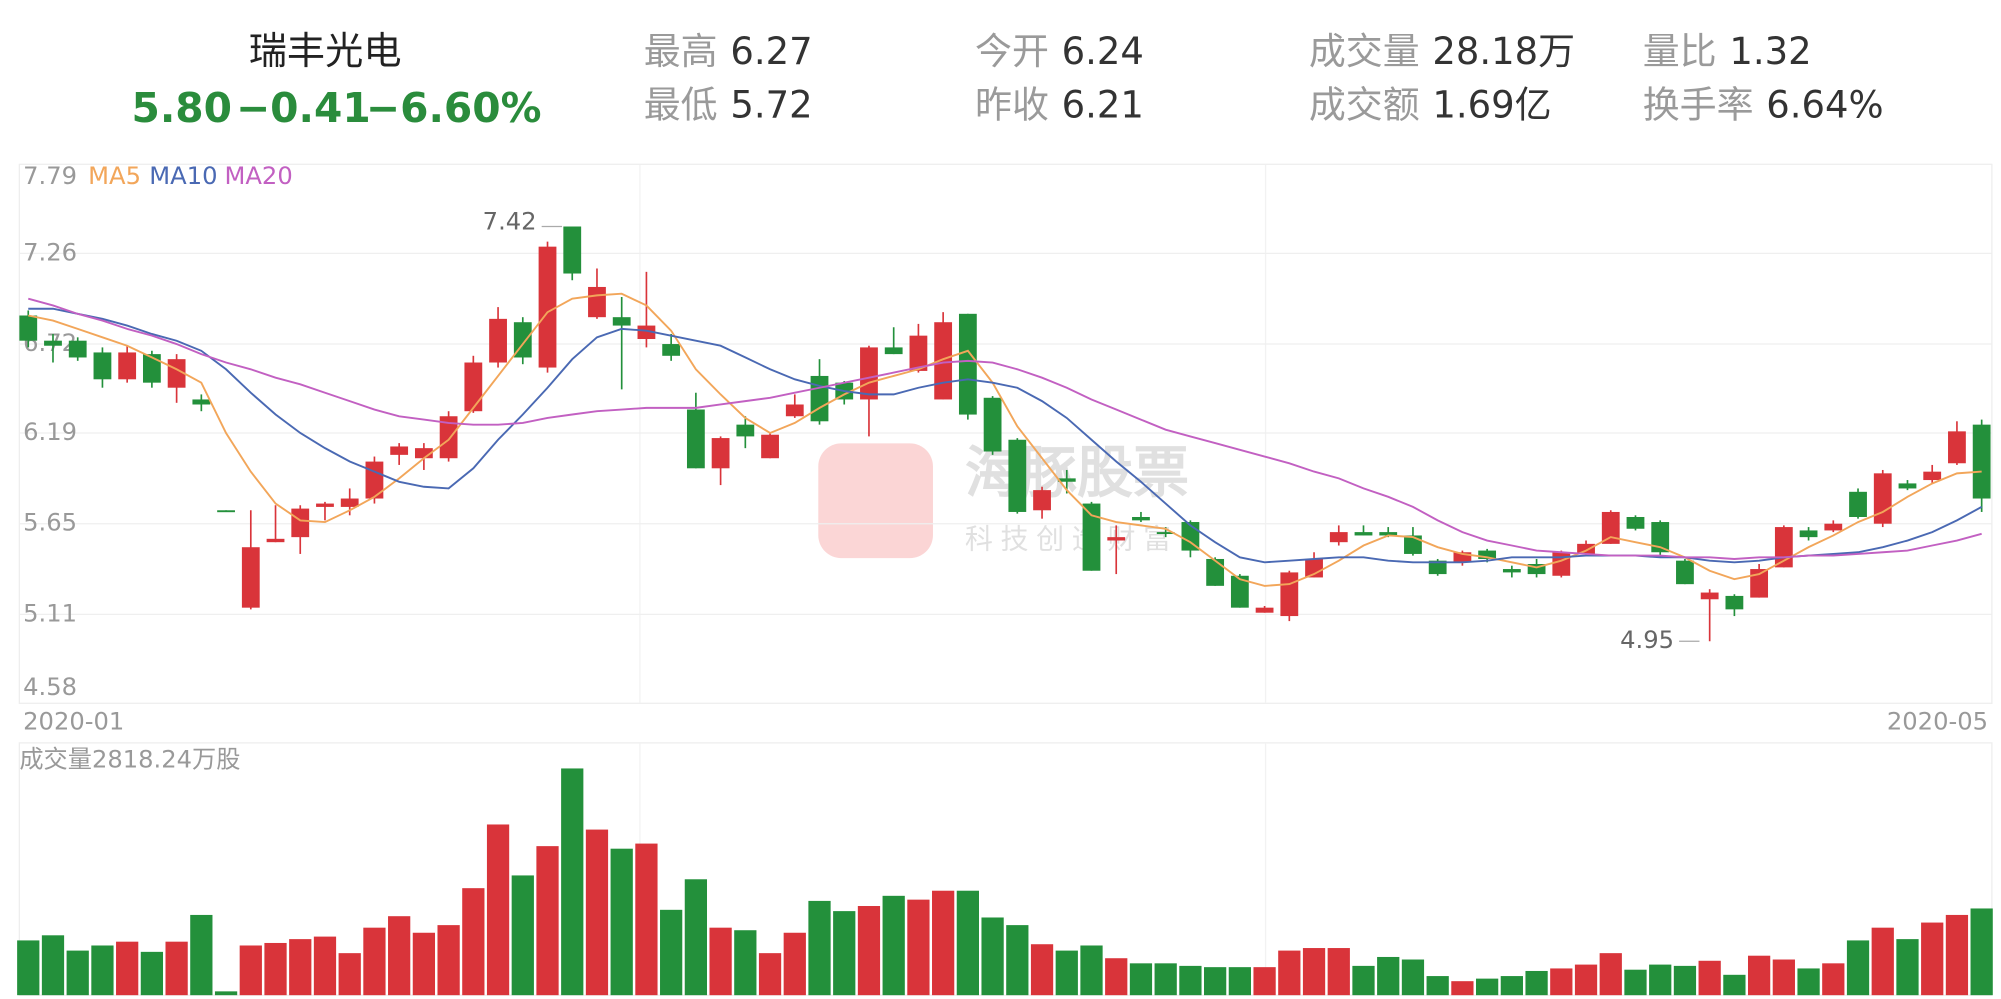 This screenshot has width=2001, height=999. Describe the element at coordinates (1503, 51) in the screenshot. I see `stat-value: 28.18万` at that location.